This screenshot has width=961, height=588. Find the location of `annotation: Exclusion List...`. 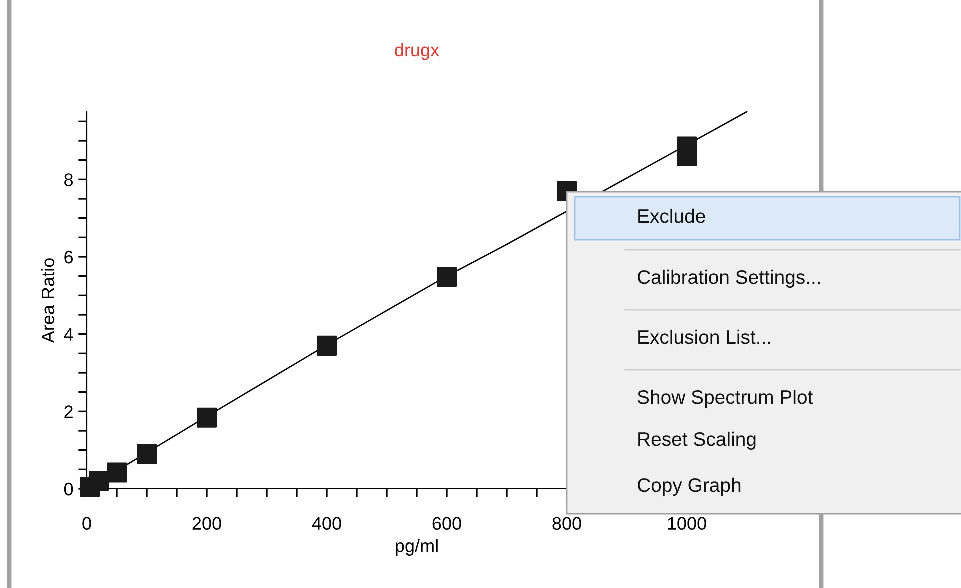

annotation: Exclusion List... is located at coordinates (704, 337).